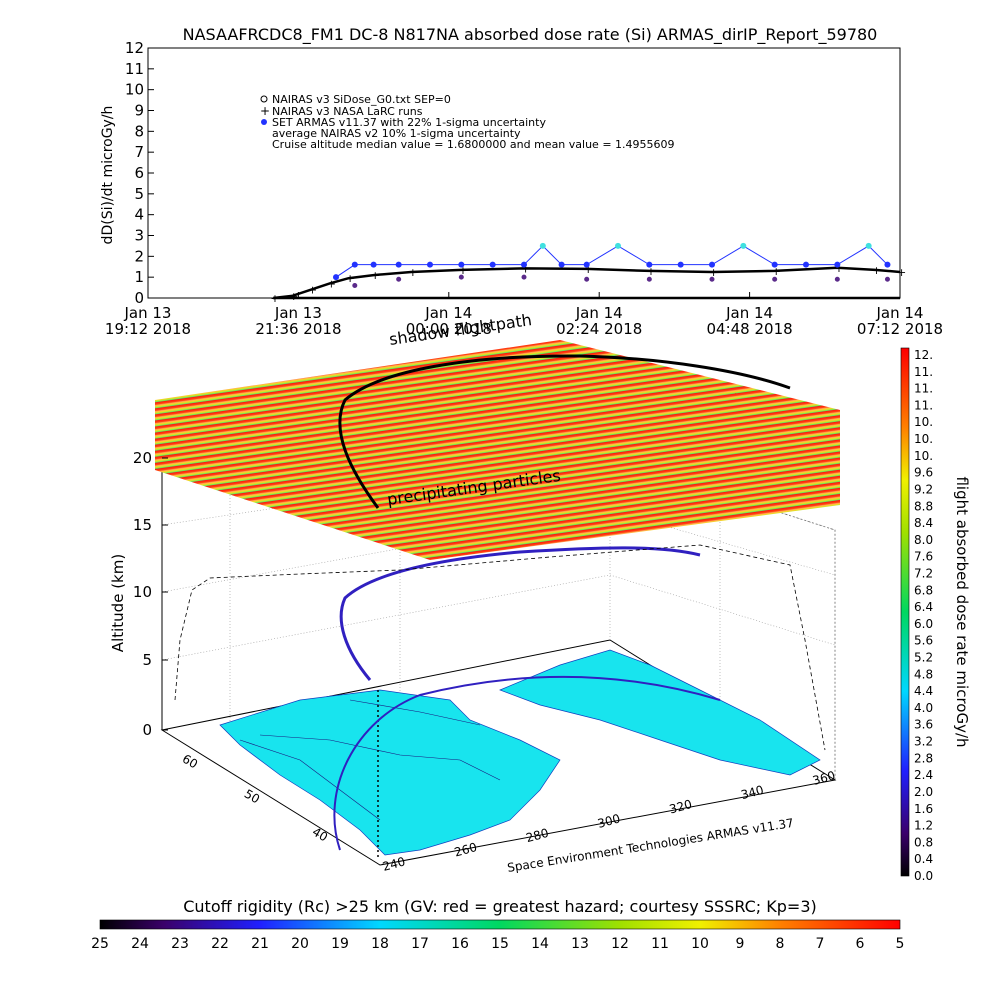 The image size is (1000, 1004). Describe the element at coordinates (564, 431) in the screenshot. I see `shadow-flightpath-line` at that location.